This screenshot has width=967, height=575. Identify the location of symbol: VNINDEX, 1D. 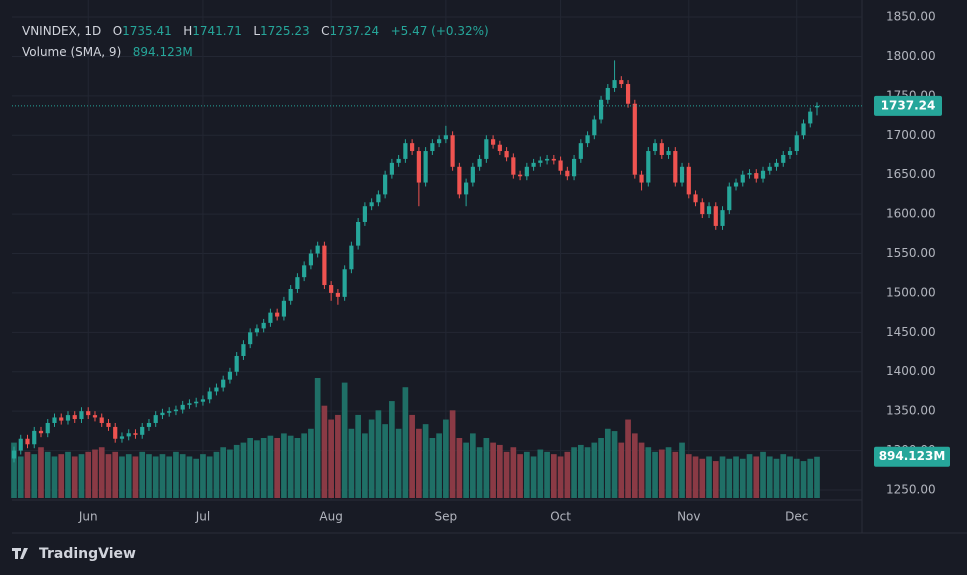
(62, 31).